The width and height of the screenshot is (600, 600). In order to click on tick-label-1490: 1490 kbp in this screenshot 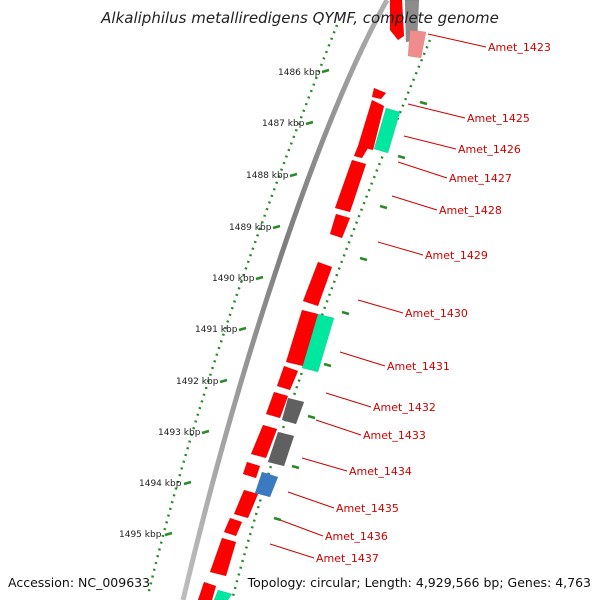, I will do `click(233, 279)`.